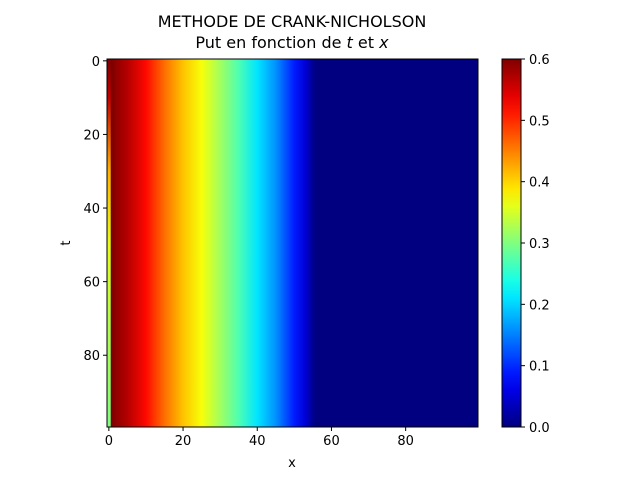 This screenshot has width=640, height=480. Describe the element at coordinates (383, 42) in the screenshot. I see `title-var-x: x` at that location.